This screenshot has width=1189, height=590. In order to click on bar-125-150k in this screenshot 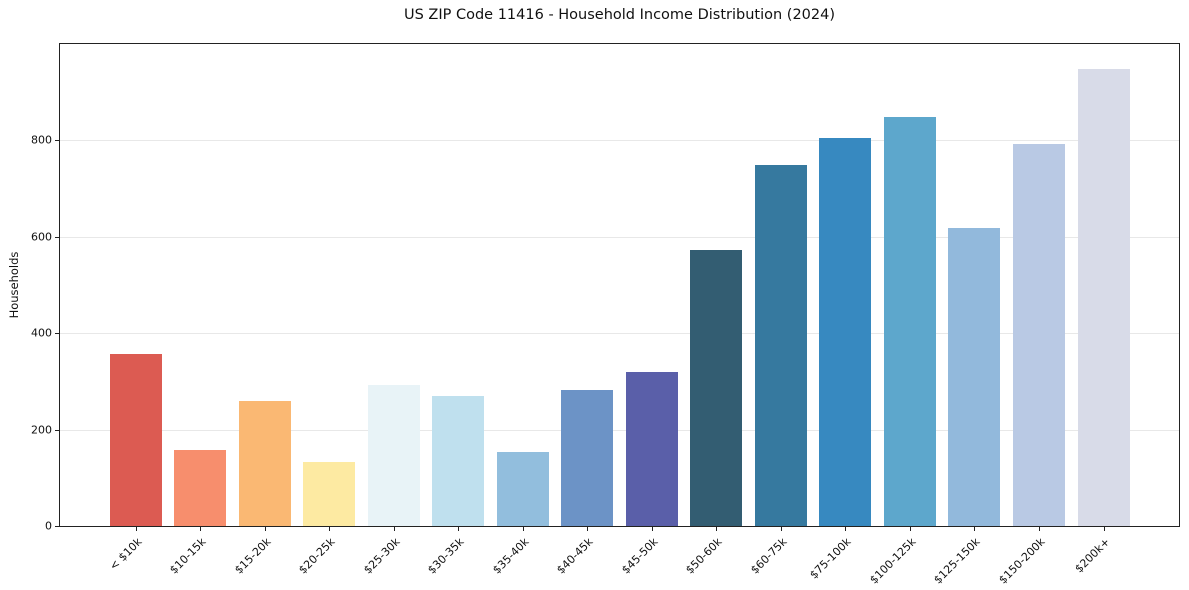, I will do `click(974, 377)`.